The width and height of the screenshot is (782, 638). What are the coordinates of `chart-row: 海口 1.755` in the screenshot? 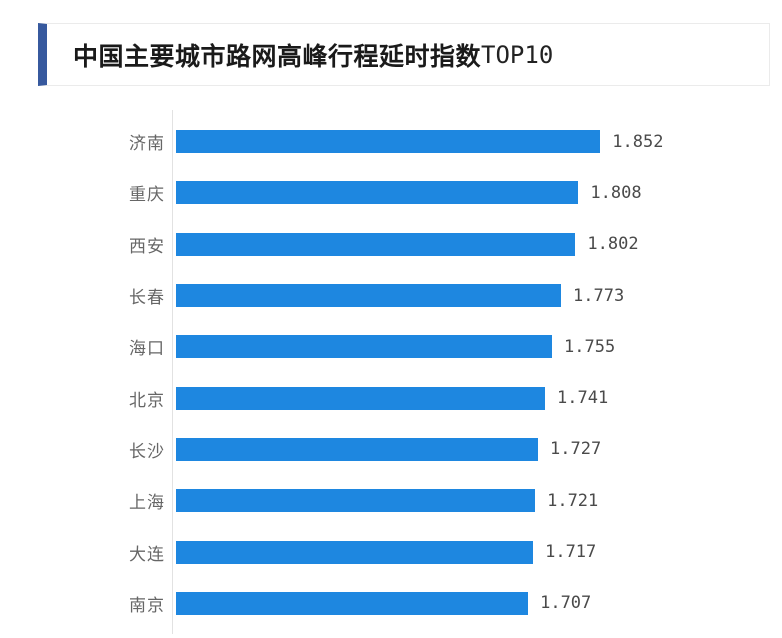 It's located at (391, 346).